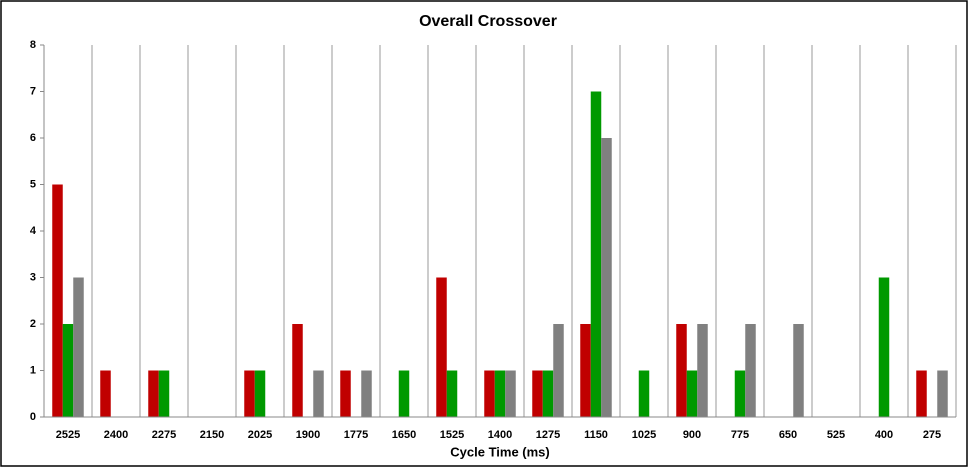  Describe the element at coordinates (33, 417) in the screenshot. I see `y-tick-label: 0` at that location.